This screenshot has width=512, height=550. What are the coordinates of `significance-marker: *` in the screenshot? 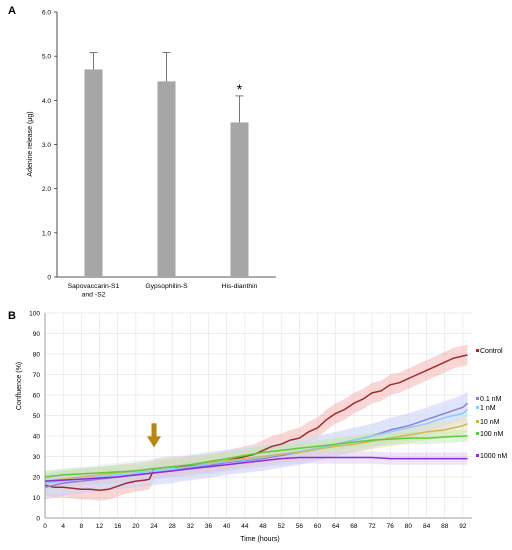 It's located at (240, 89).